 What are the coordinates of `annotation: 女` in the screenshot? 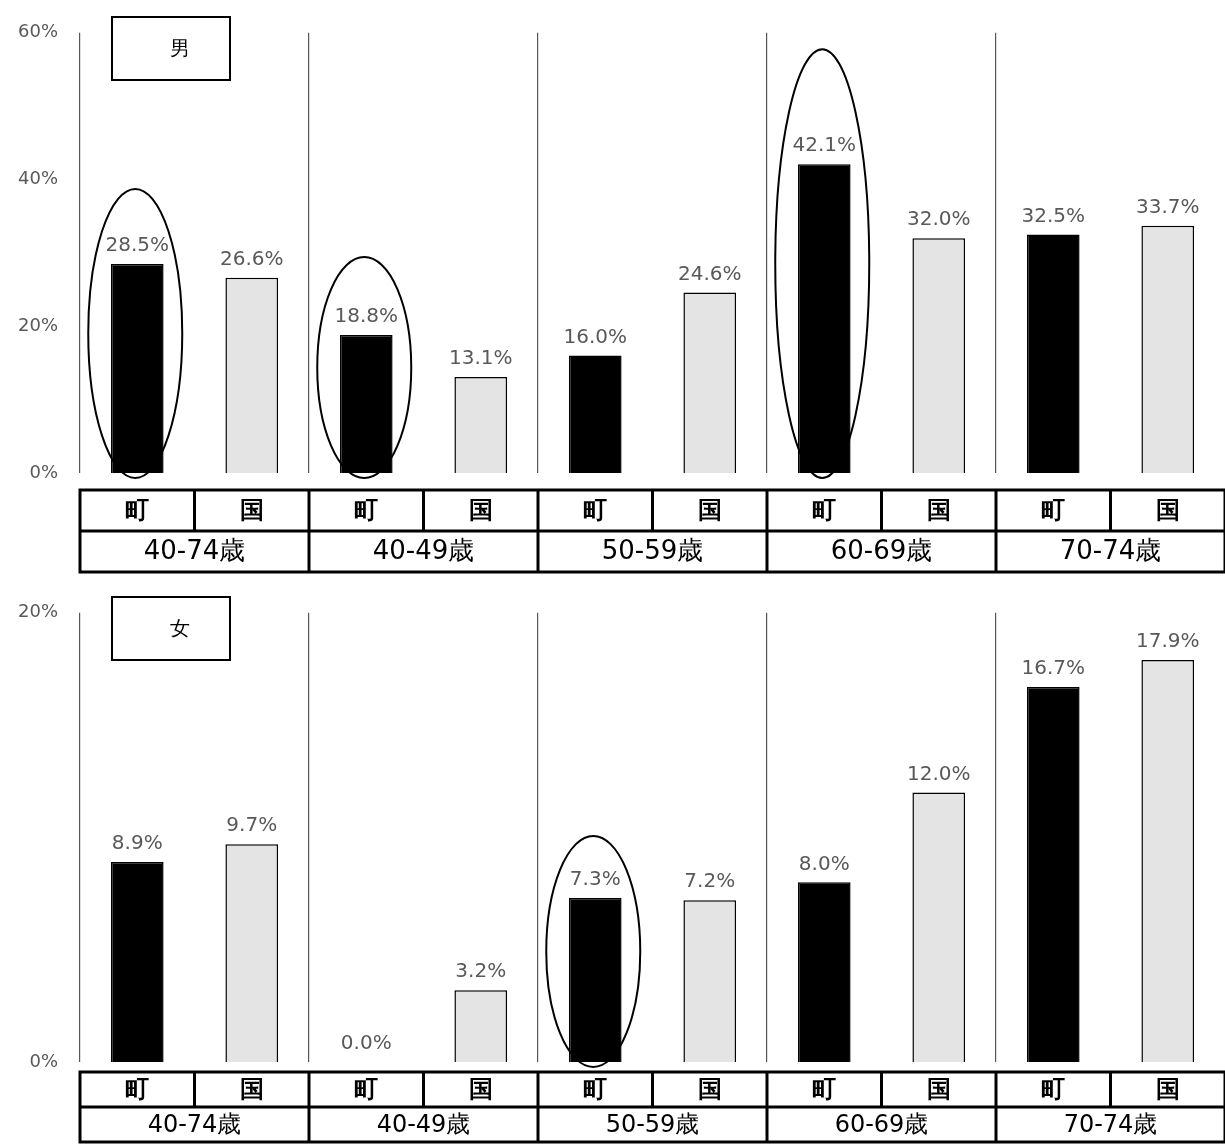 It's located at (180, 628).